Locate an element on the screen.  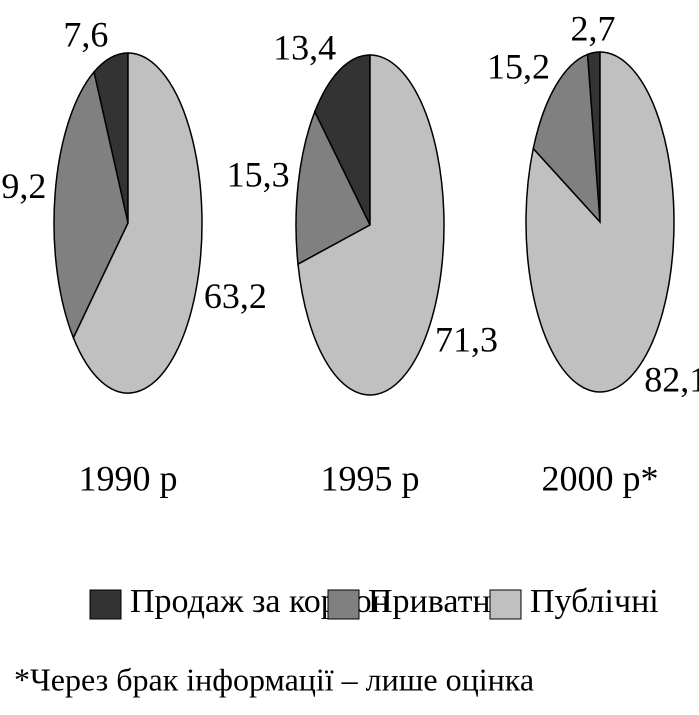
legend-label: Публічні is located at coordinates (594, 601).